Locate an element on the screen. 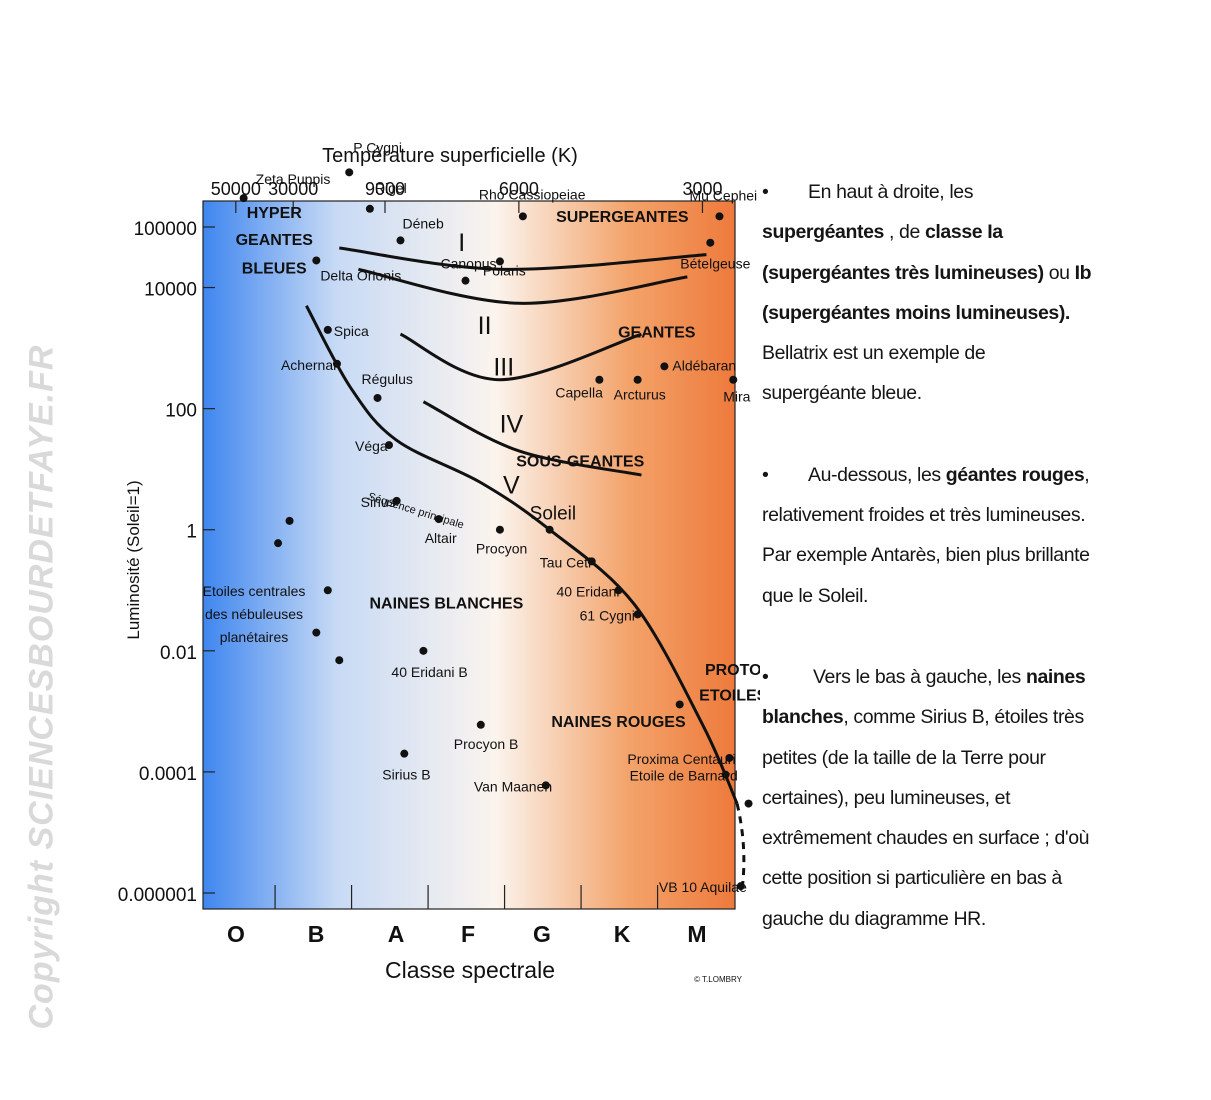 Image resolution: width=1211 pixels, height=1100 pixels. luminosity-class-numeral: IV is located at coordinates (512, 425).